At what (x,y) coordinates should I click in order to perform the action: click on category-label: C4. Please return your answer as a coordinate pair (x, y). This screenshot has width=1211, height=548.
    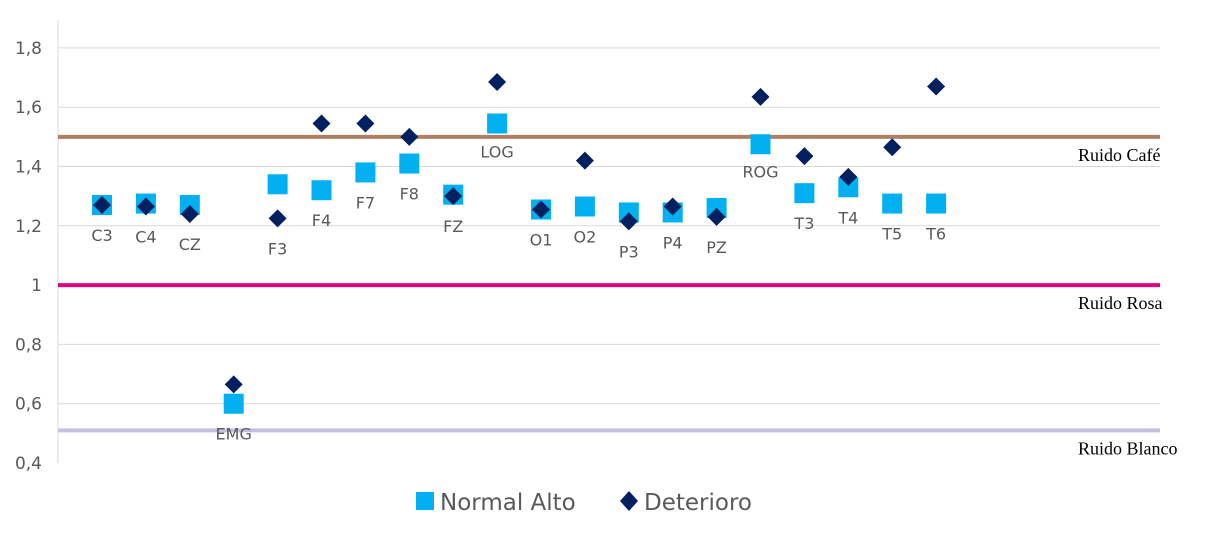
    Looking at the image, I should click on (145, 237).